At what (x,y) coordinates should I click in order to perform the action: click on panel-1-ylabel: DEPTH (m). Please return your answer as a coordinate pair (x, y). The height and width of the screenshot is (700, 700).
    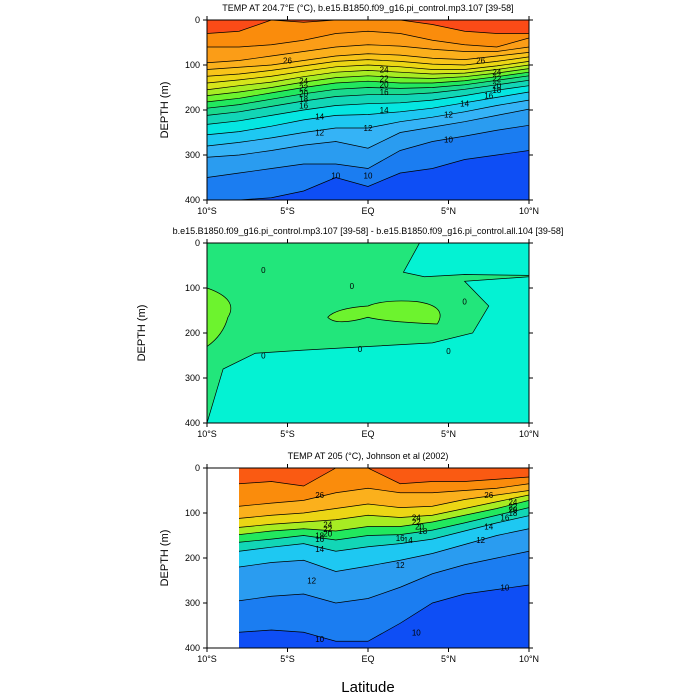
    Looking at the image, I should click on (165, 110).